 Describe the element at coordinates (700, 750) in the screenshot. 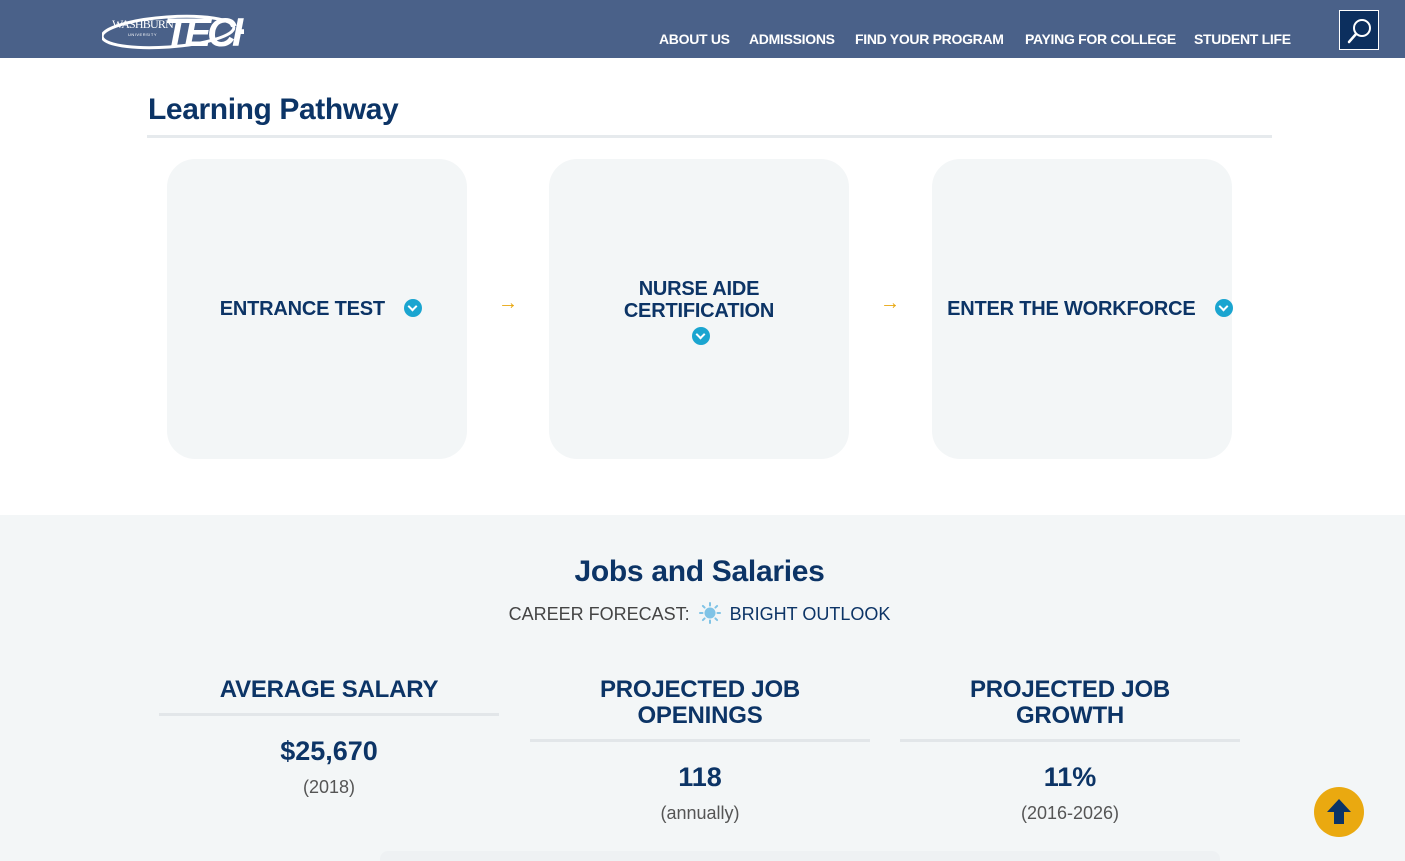

I see `stat-projected-job-openings: PROJECTED JOB OPENINGS 118 (annually)` at that location.